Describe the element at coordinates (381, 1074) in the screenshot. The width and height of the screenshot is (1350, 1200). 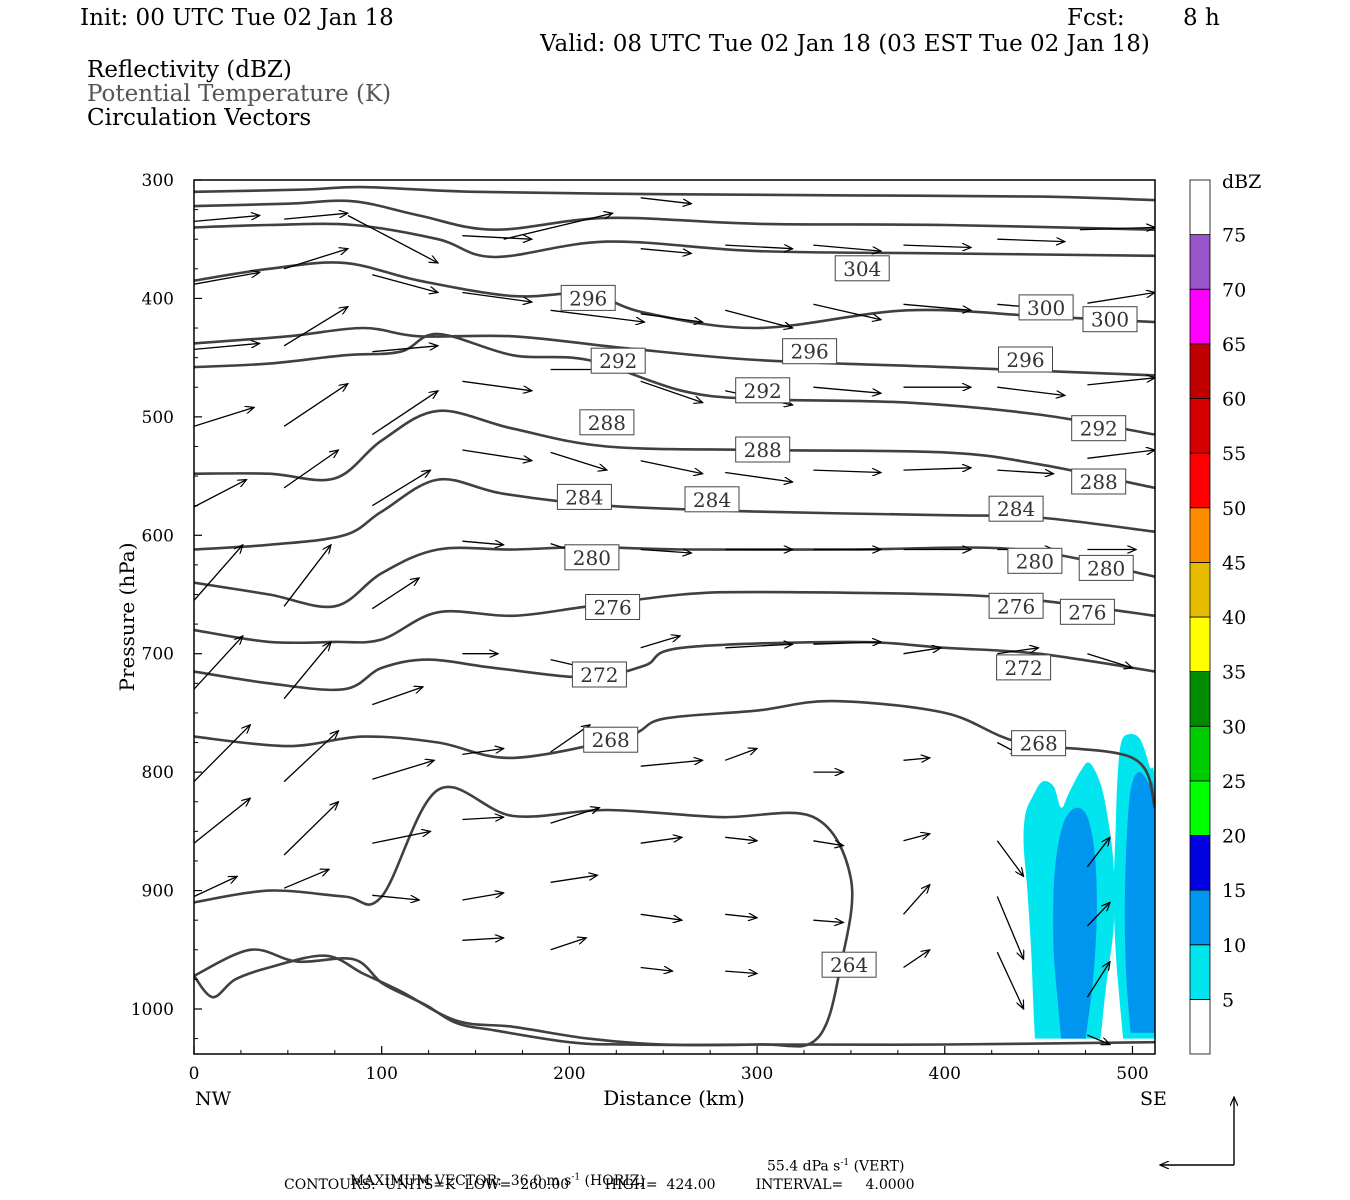
I see `x-tick-label: 100` at that location.